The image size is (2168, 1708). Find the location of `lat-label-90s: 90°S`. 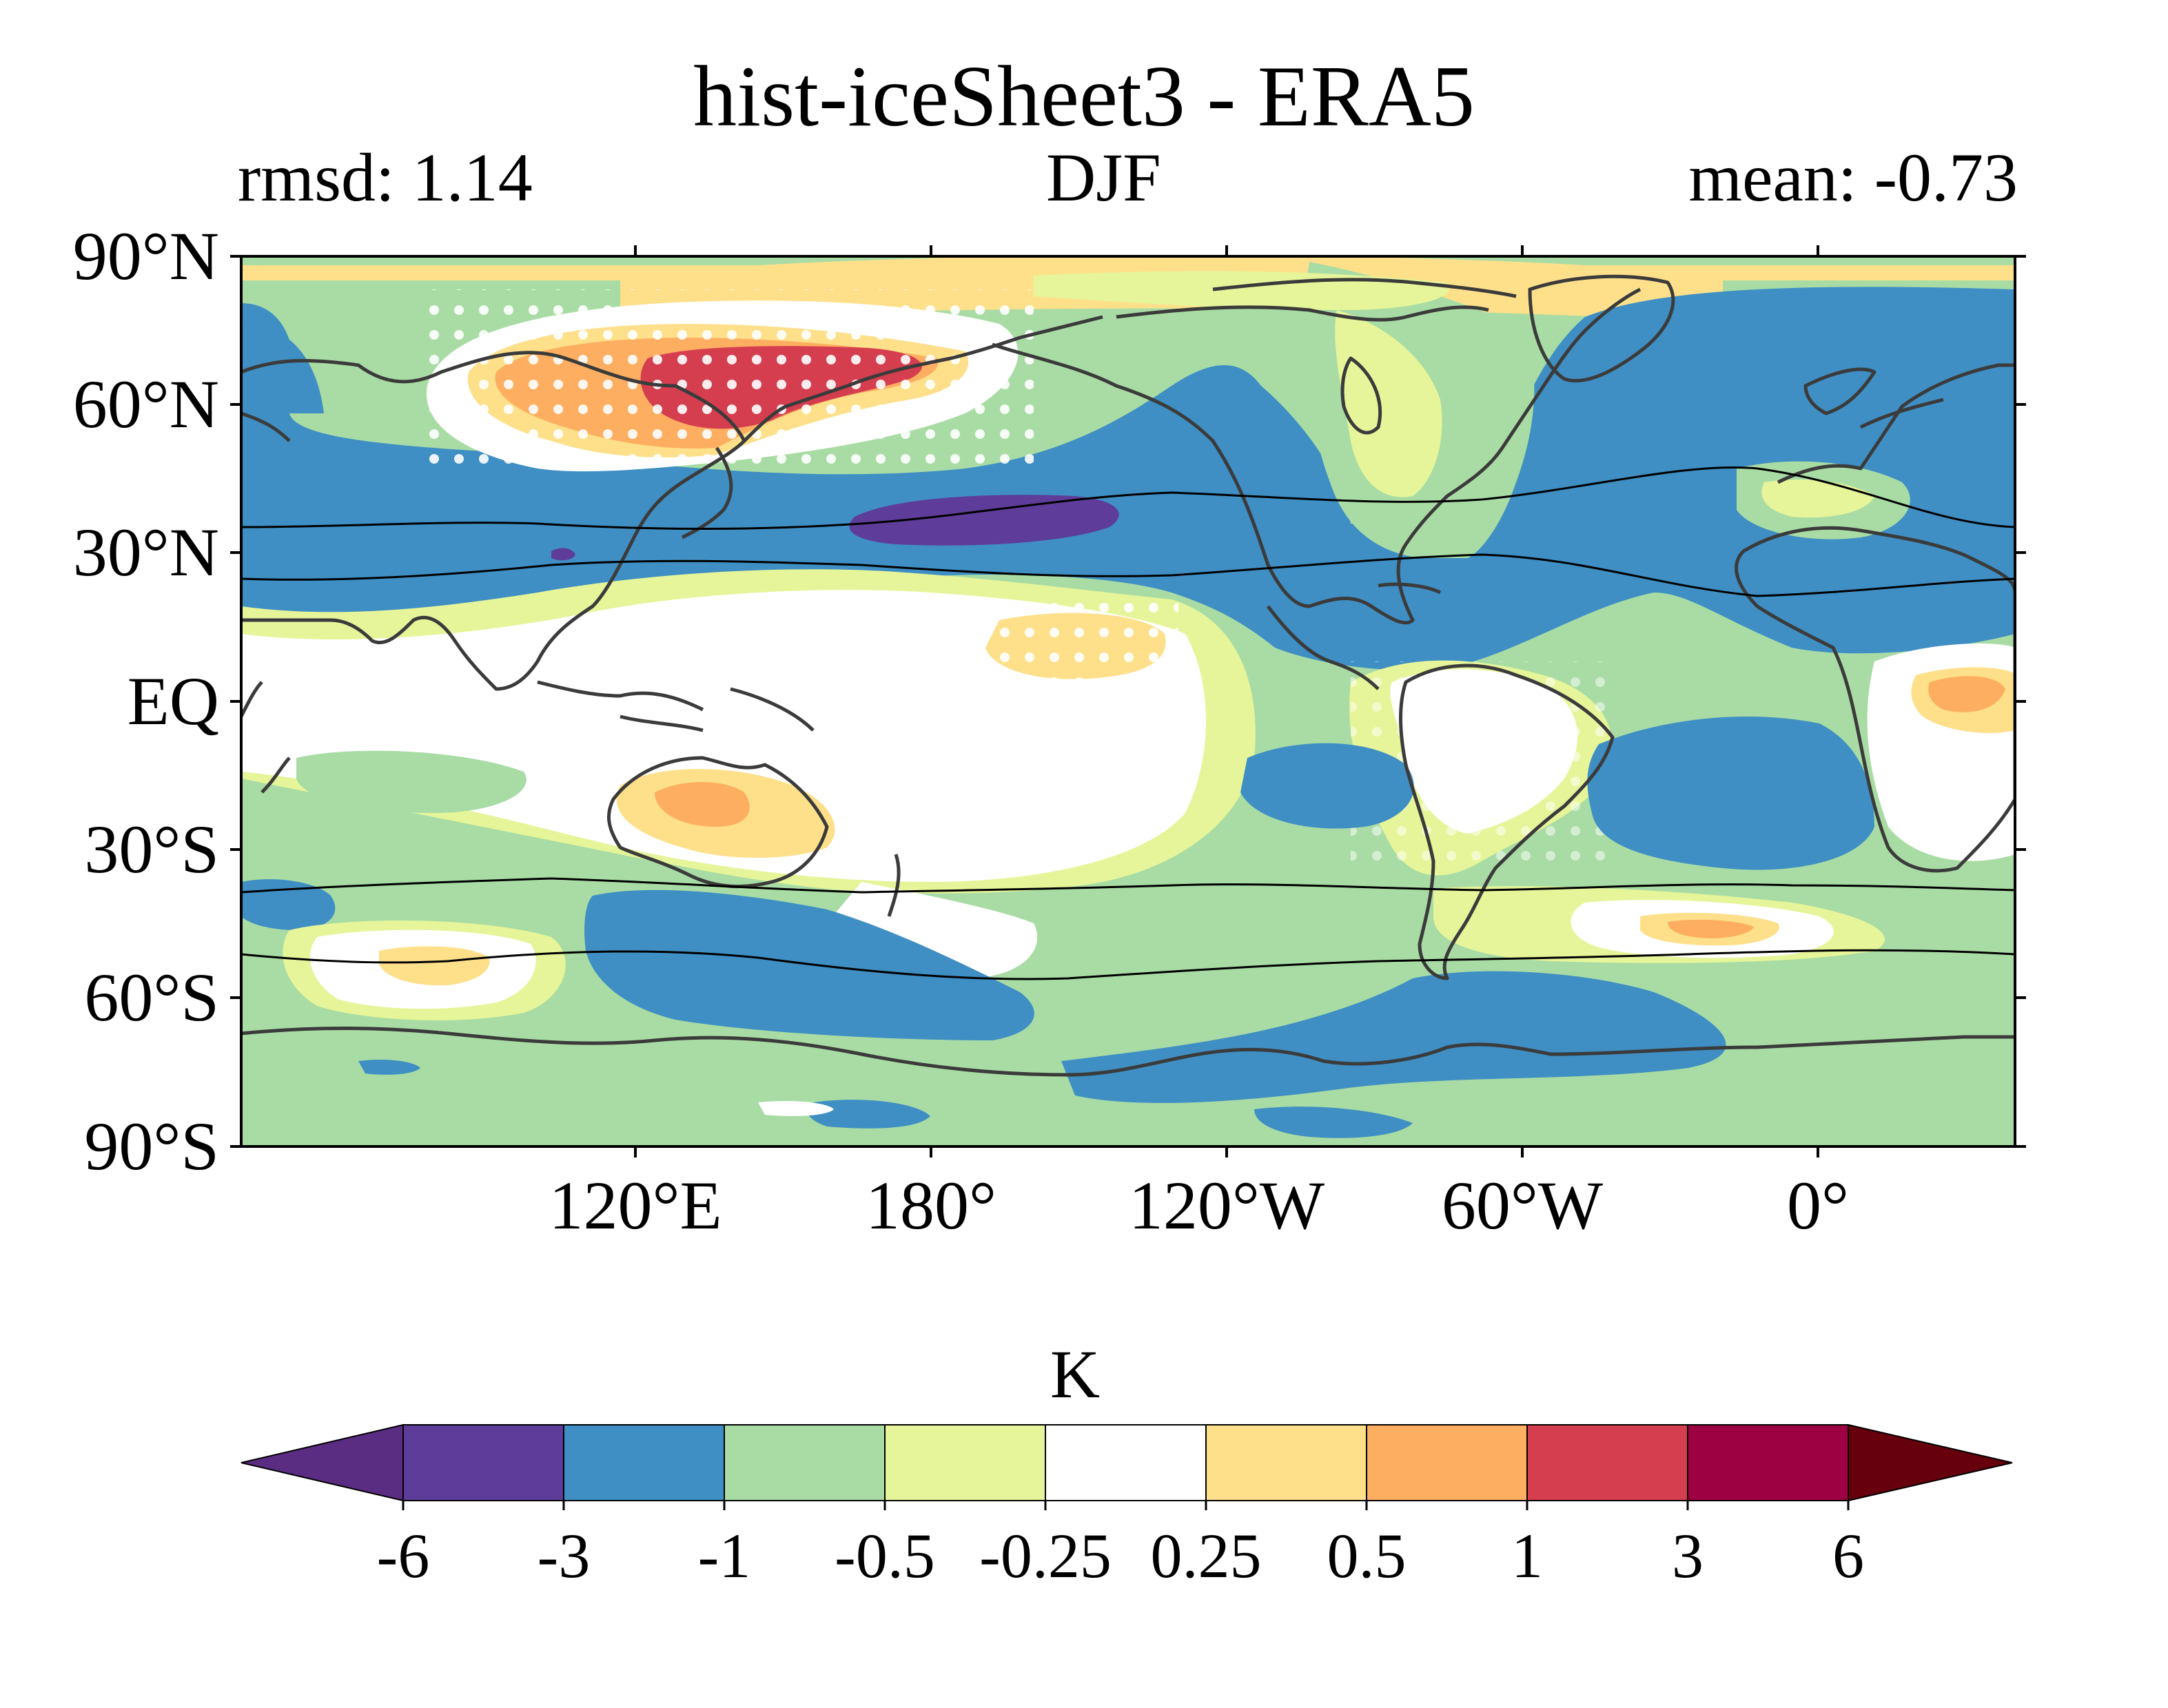

lat-label-90s: 90°S is located at coordinates (151, 1146).